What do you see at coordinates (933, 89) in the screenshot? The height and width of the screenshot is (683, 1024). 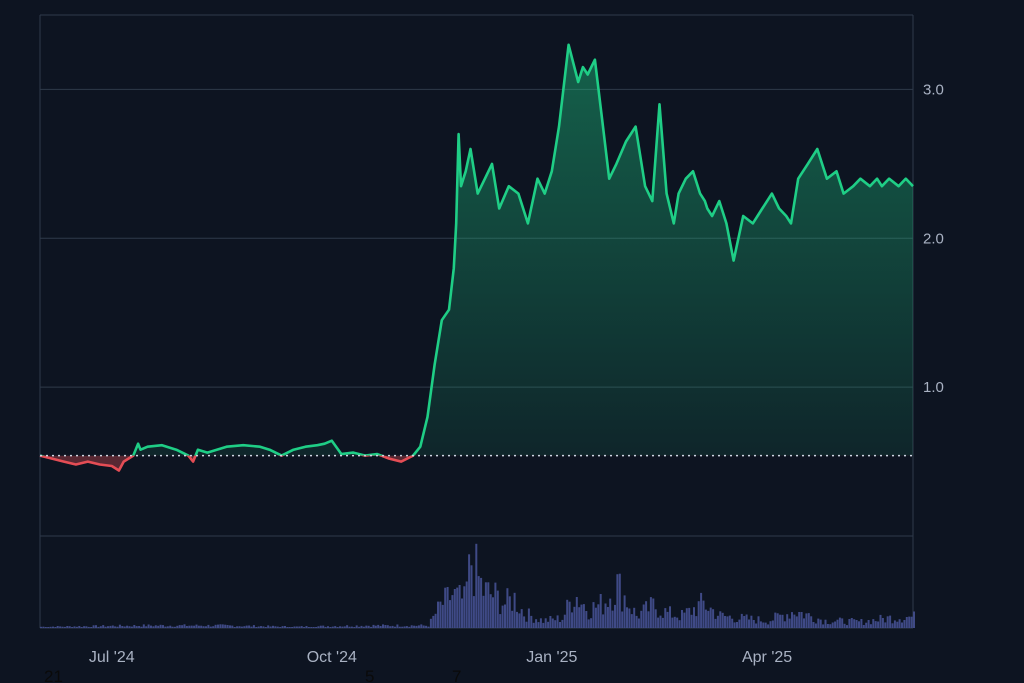 I see `y-tick-label: 3.0` at bounding box center [933, 89].